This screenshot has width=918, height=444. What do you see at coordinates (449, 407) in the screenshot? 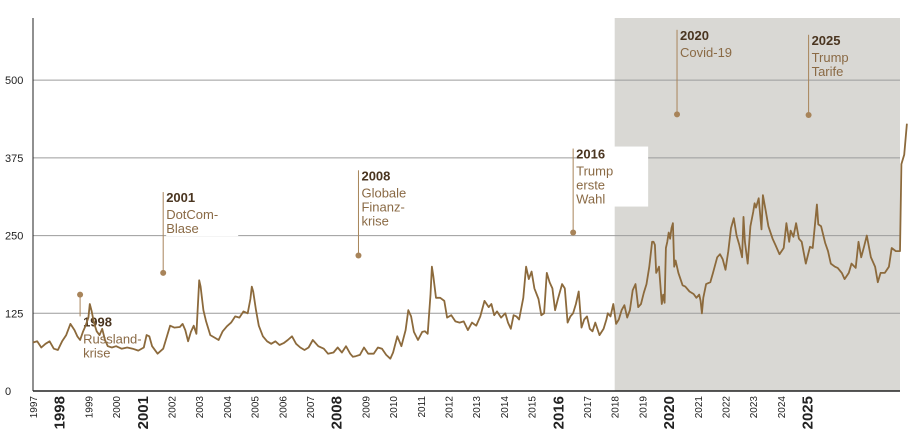
I see `x-tick-label: 2012` at bounding box center [449, 407].